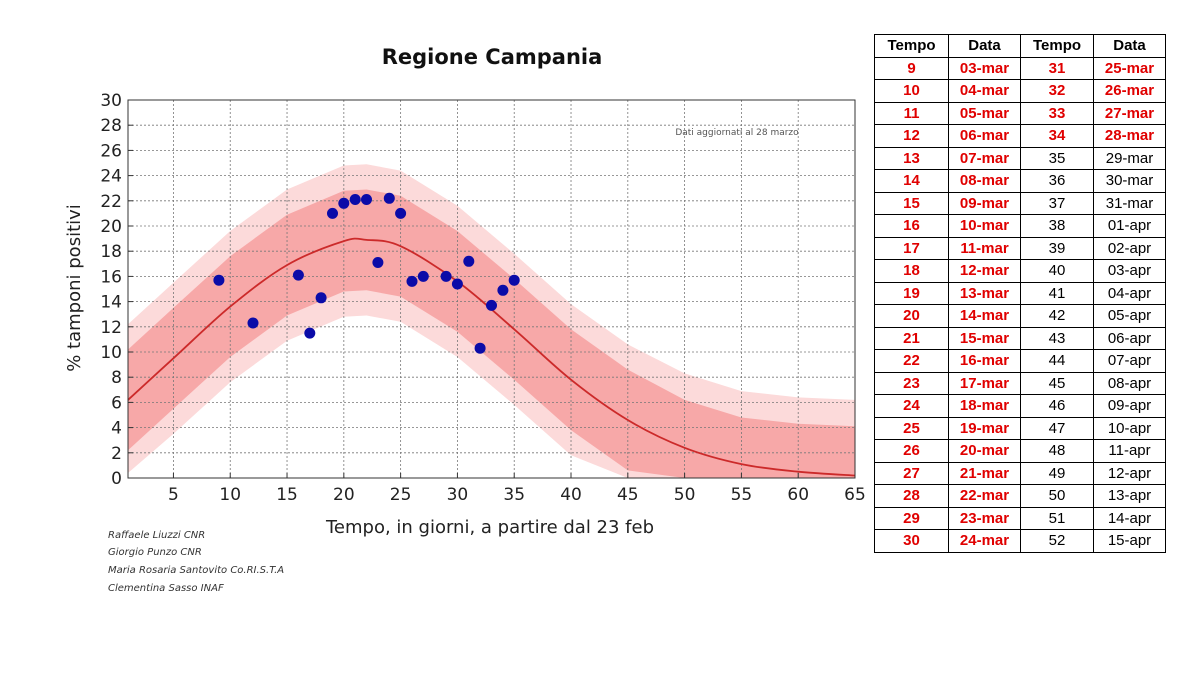  Describe the element at coordinates (111, 252) in the screenshot. I see `y-tick-label: 18` at that location.